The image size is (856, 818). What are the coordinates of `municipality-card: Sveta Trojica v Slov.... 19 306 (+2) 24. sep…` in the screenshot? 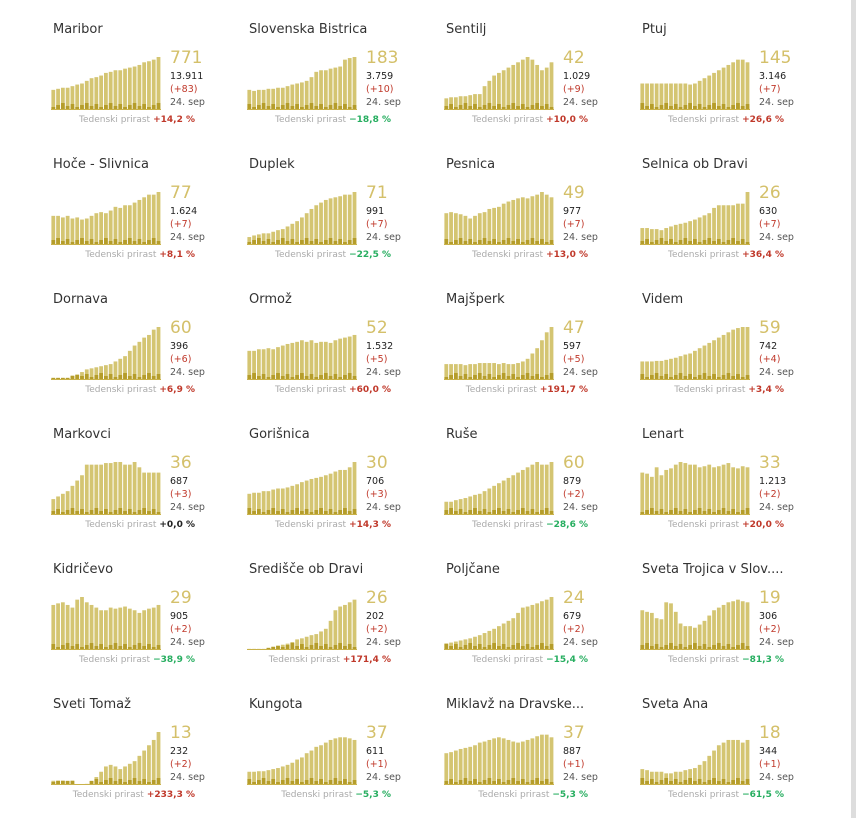 It's located at (724, 605).